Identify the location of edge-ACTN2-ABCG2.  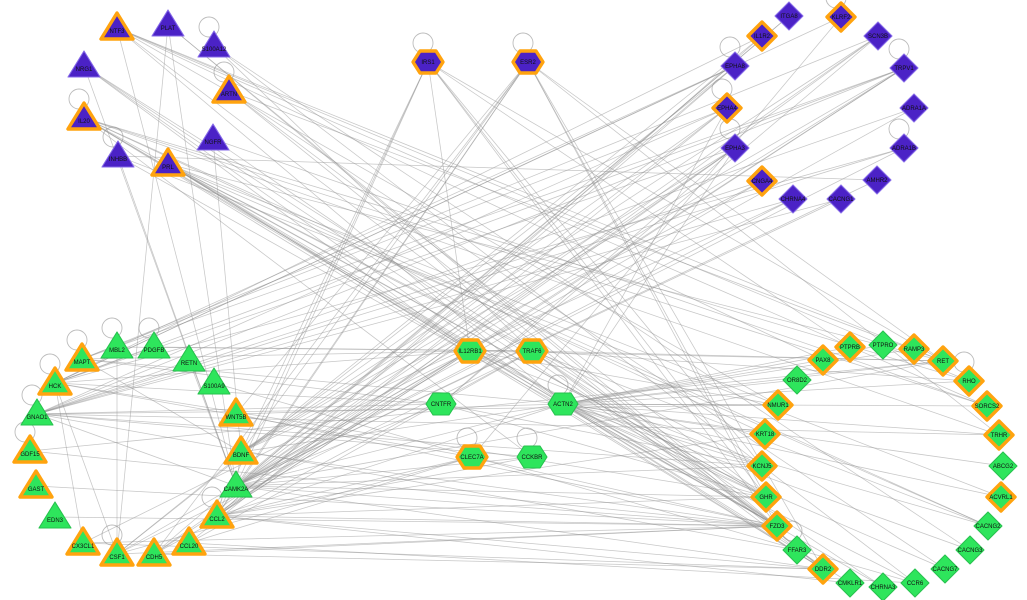
(783, 435).